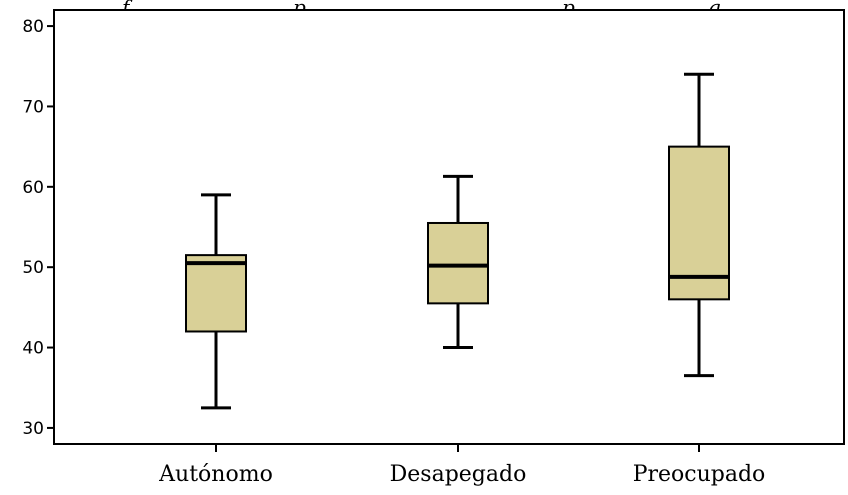 This screenshot has height=495, width=848. What do you see at coordinates (699, 474) in the screenshot?
I see `x-tick-label: Preocupado` at bounding box center [699, 474].